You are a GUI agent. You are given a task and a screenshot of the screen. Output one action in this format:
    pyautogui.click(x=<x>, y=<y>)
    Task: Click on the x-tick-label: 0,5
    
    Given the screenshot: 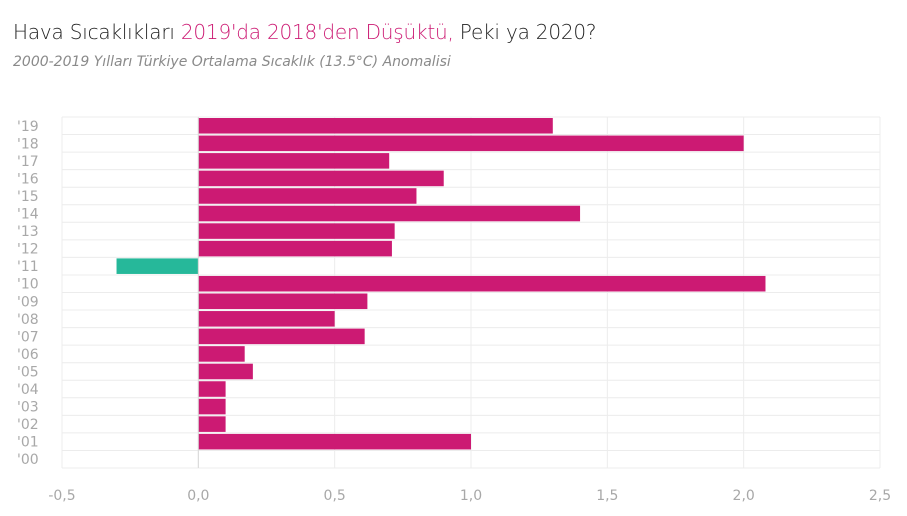 What is the action you would take?
    pyautogui.click(x=335, y=496)
    